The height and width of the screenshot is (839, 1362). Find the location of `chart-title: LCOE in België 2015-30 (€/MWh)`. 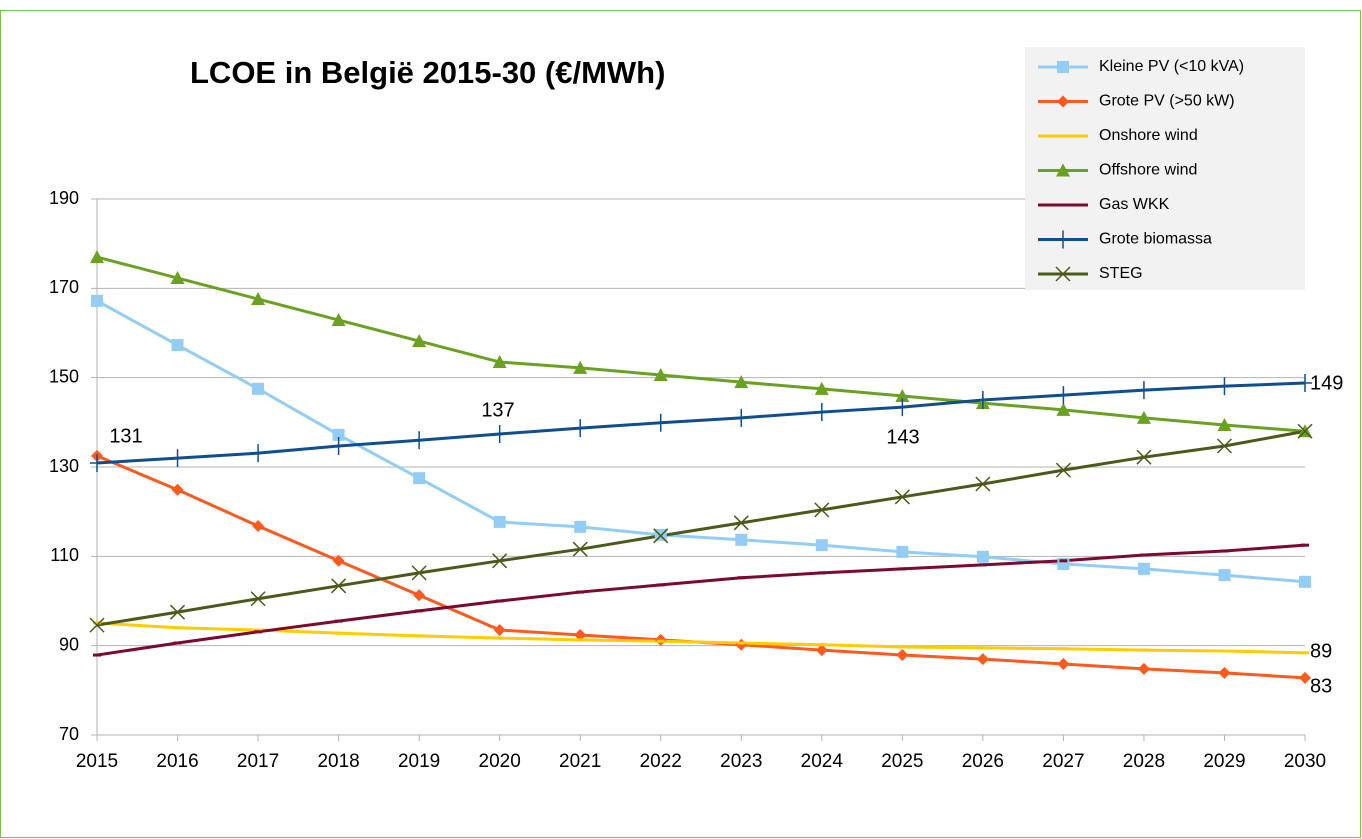

chart-title: LCOE in België 2015-30 (€/MWh) is located at coordinates (427, 72).